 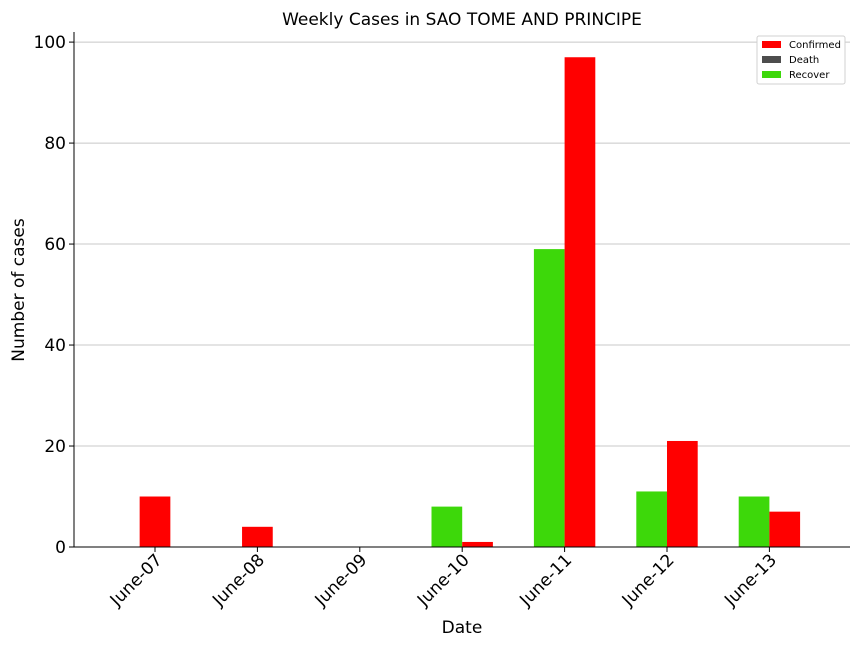 I want to click on x-tick-label: June-11, so click(x=545, y=580).